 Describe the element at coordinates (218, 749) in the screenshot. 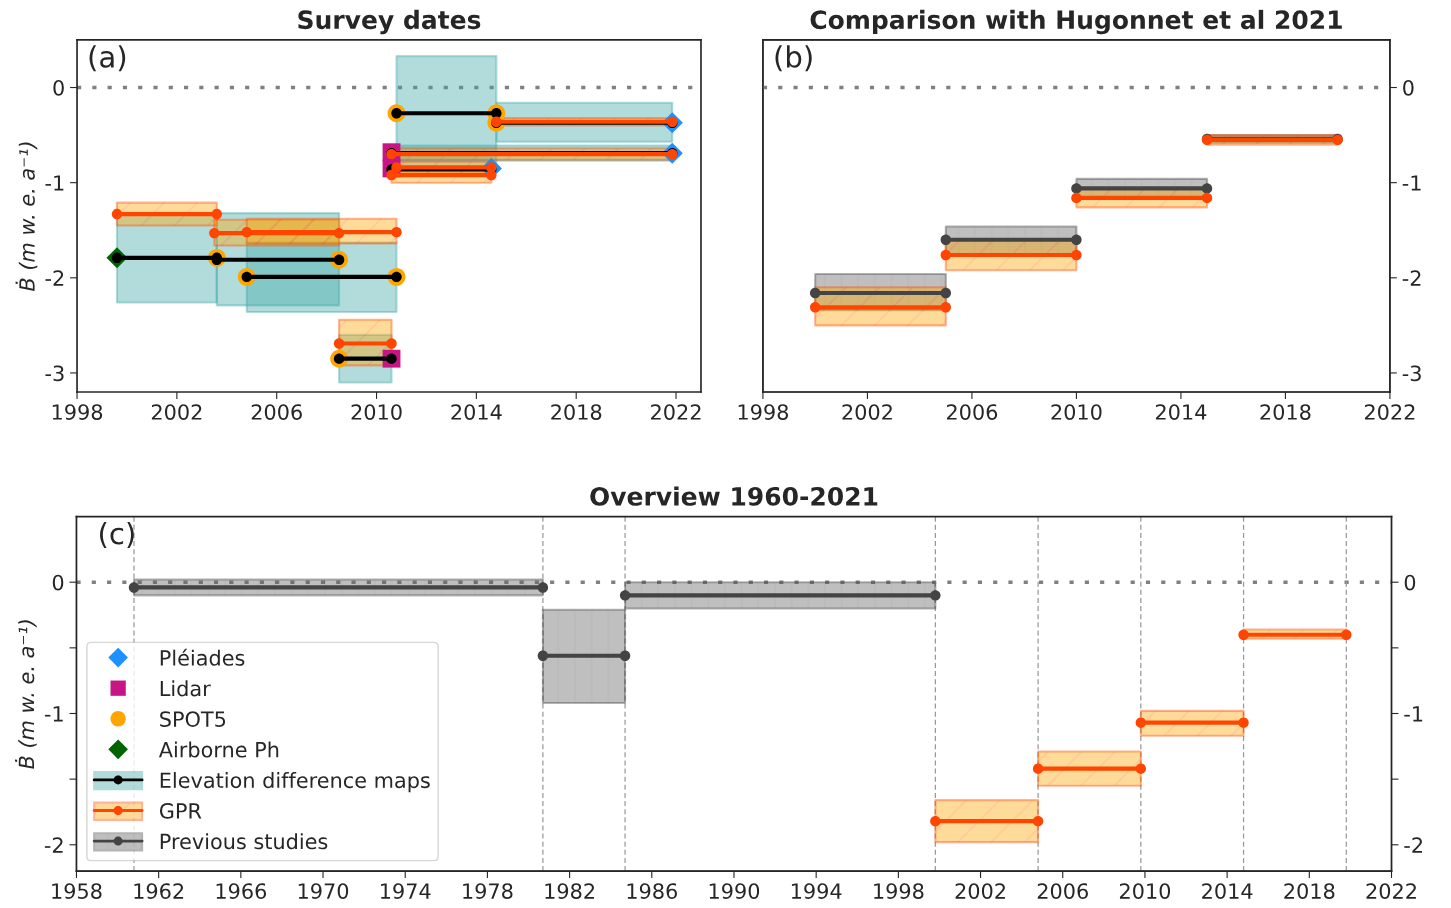

I see `legend-label: Airborne Ph` at that location.